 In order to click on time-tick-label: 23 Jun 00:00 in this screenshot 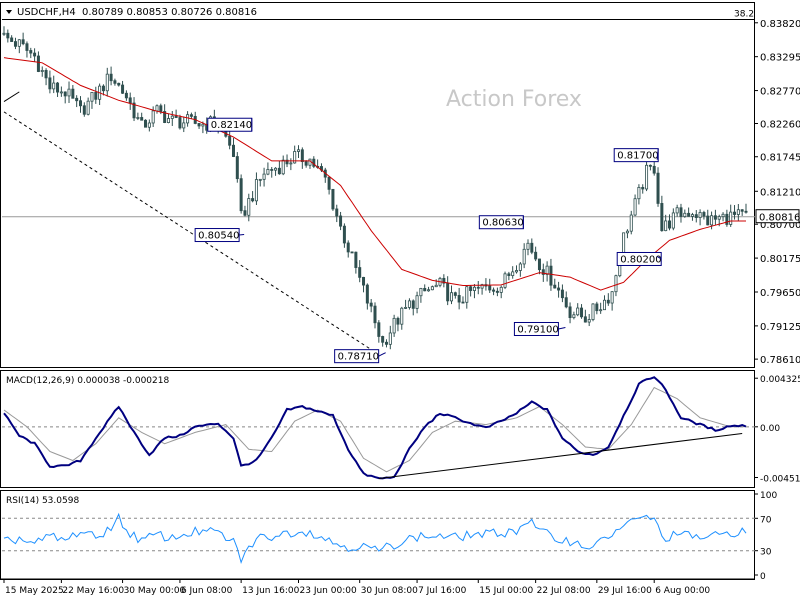, I will do `click(328, 591)`.